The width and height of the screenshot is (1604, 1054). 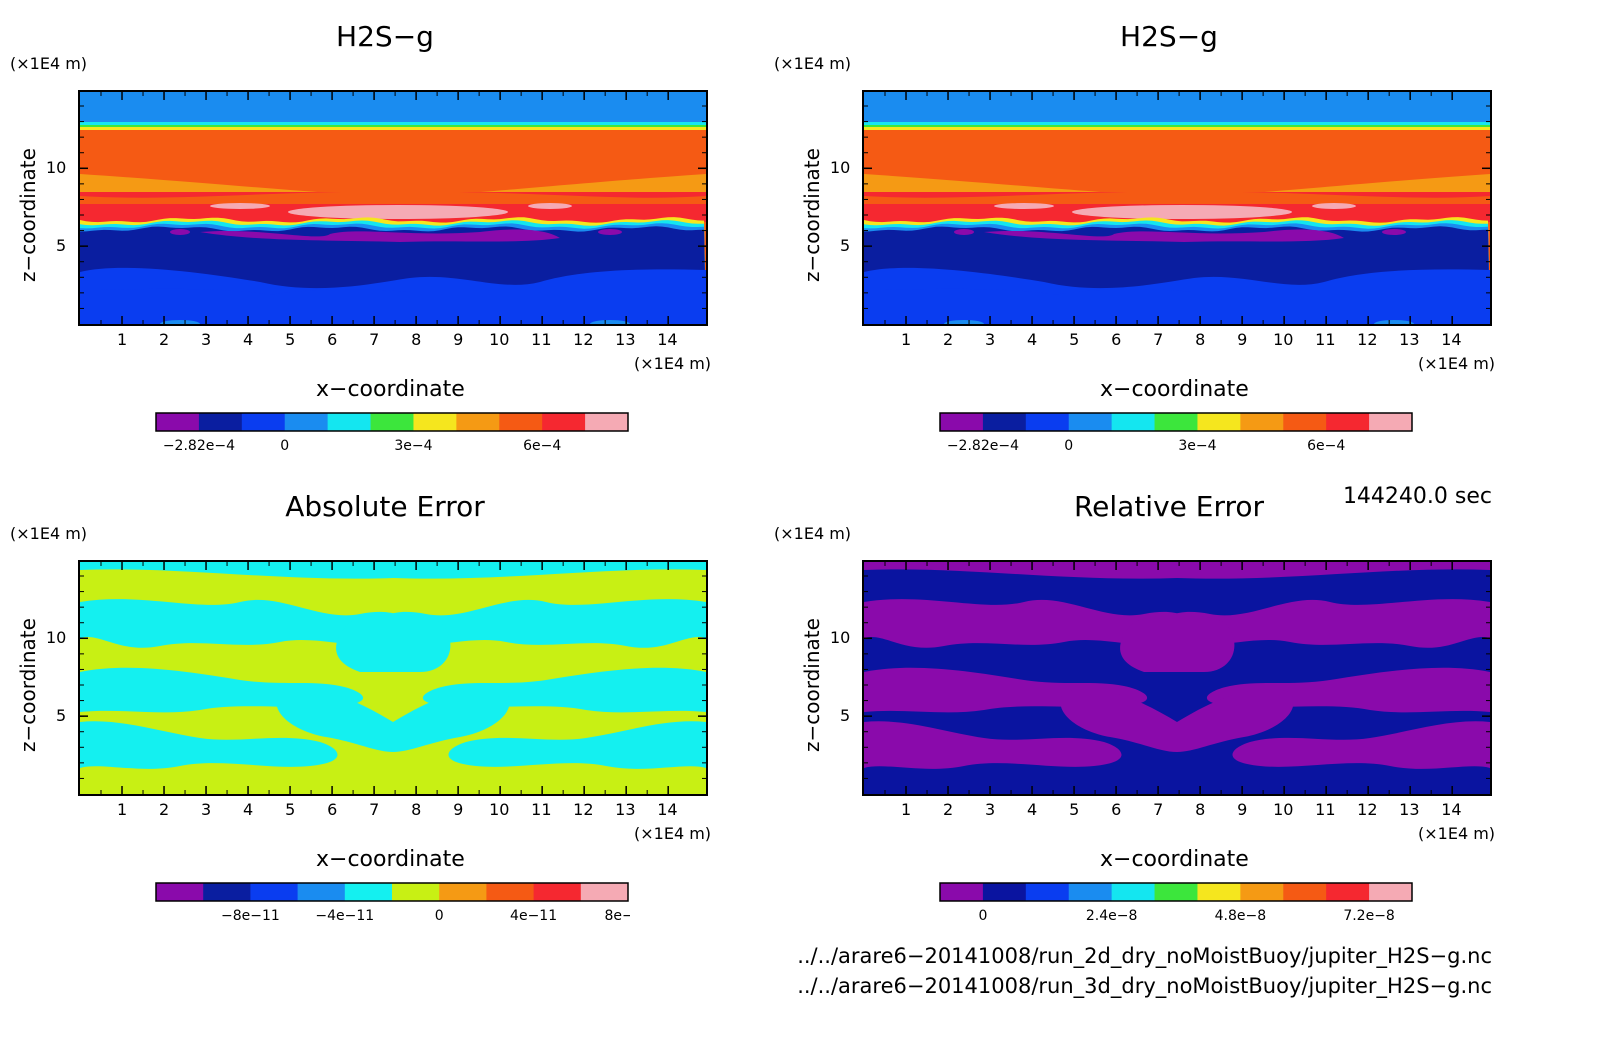 I want to click on colorbar-tick-label: 2.4e−8, so click(x=1112, y=916).